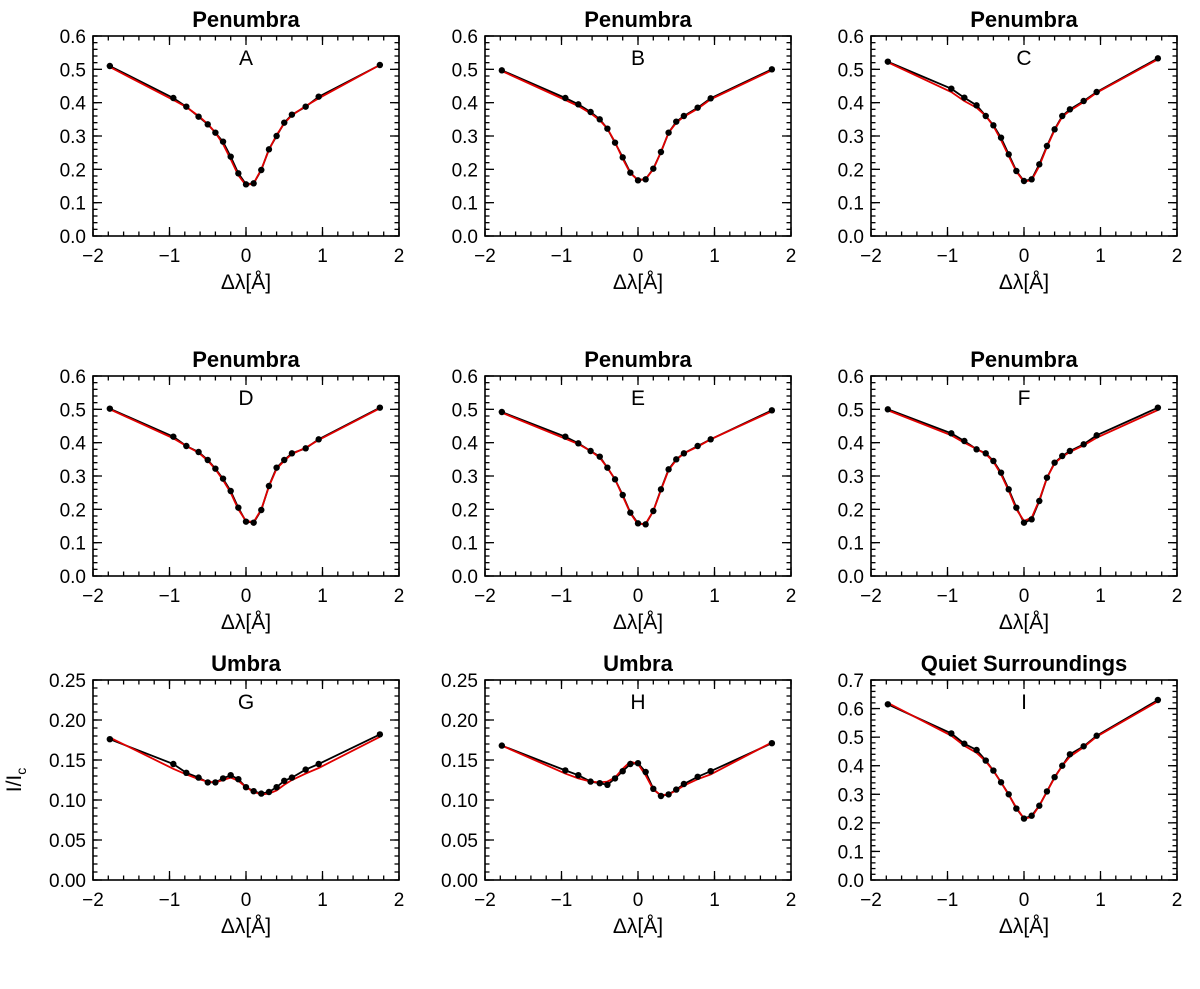 This screenshot has height=989, width=1200. Describe the element at coordinates (67, 761) in the screenshot. I see `y-tick-label: 0.15` at that location.